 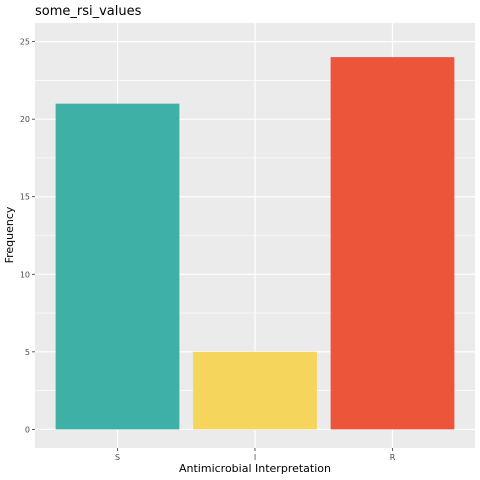 I want to click on x-tick-label: I, so click(x=255, y=457).